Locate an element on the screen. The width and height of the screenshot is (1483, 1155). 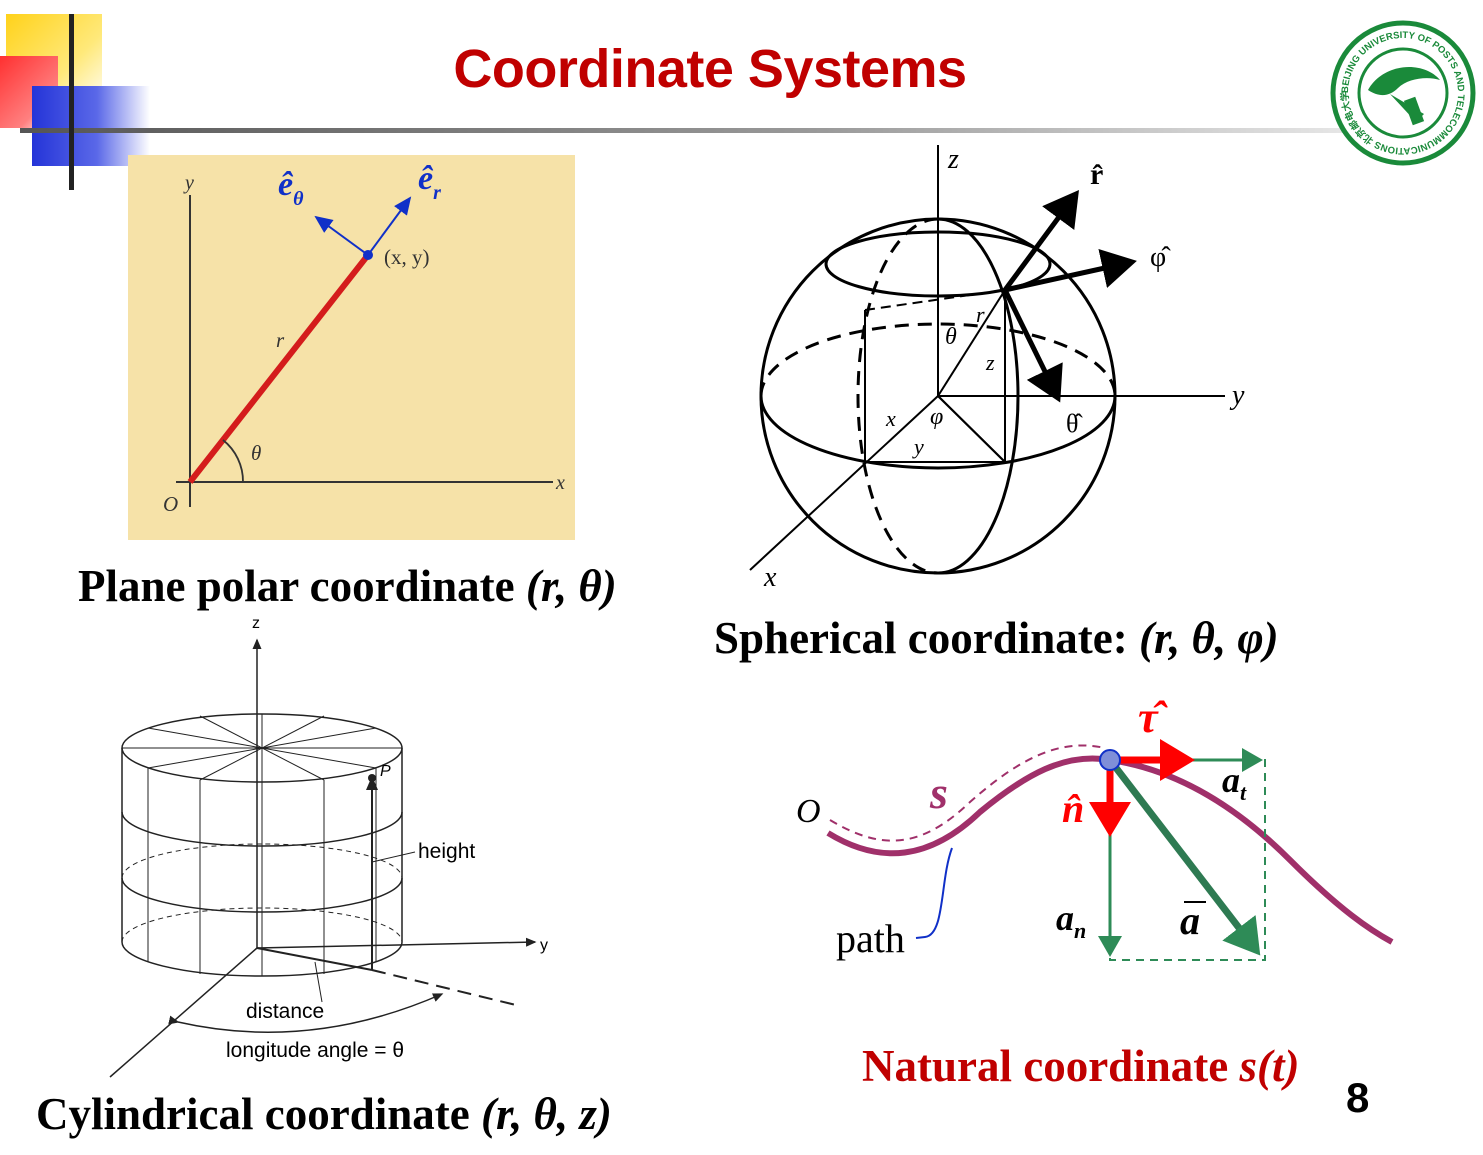
cyl-spokes is located at coordinates (262, 748).